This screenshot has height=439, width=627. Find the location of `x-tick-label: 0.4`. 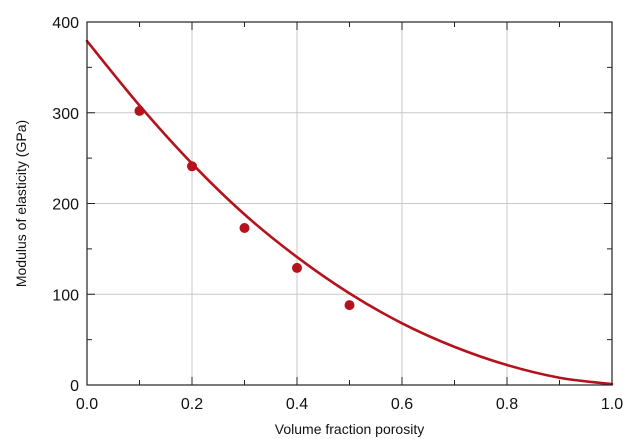

x-tick-label: 0.4 is located at coordinates (297, 404).